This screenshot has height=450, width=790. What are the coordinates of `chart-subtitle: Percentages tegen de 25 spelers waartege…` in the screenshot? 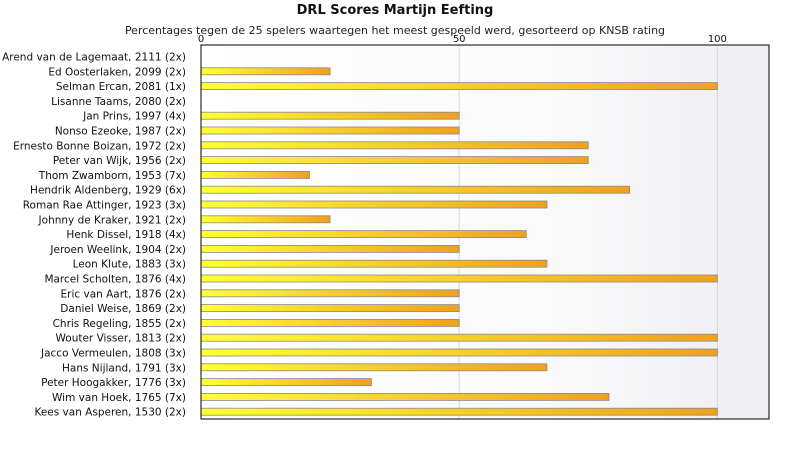 It's located at (395, 30).